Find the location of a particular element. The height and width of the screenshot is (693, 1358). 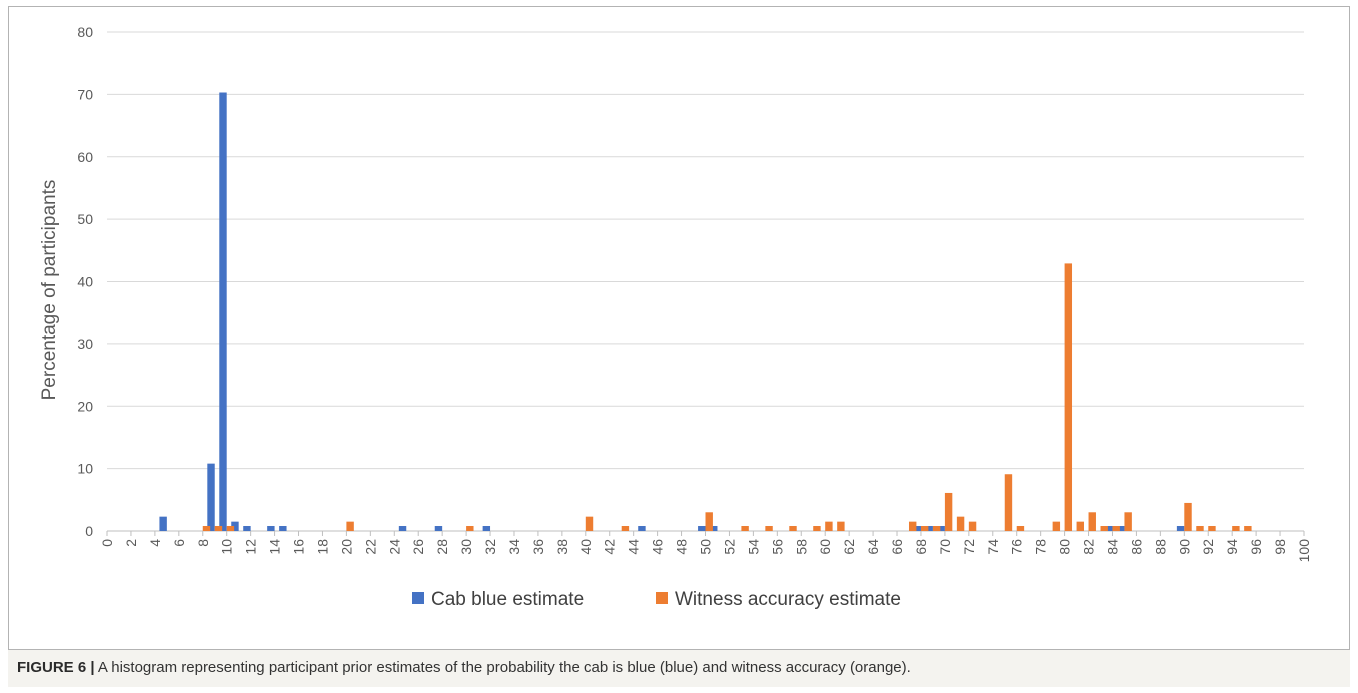

x-tick-label-4: 4 is located at coordinates (155, 543).